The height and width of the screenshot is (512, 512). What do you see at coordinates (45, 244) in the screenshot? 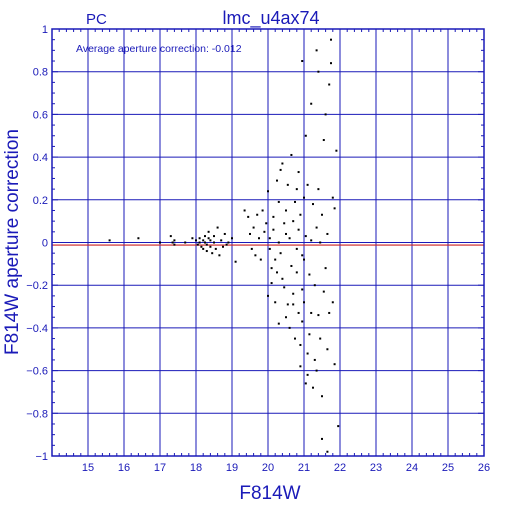
I see `y-tick-label: 0` at bounding box center [45, 244].